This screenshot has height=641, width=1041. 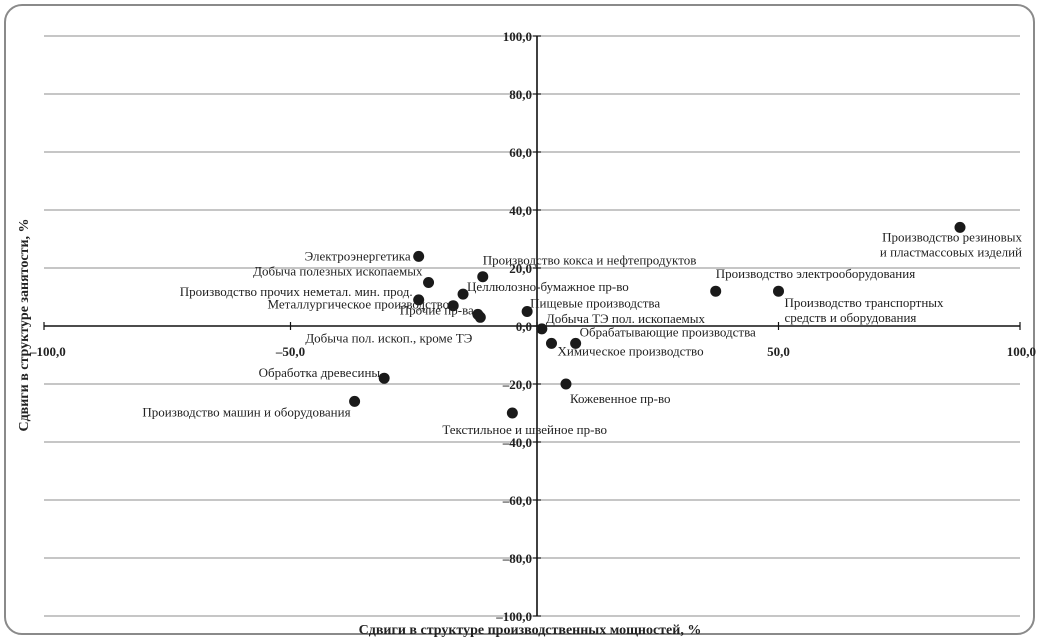 What do you see at coordinates (815, 273) in the screenshot?
I see `point-label: Производство электрооборудования` at bounding box center [815, 273].